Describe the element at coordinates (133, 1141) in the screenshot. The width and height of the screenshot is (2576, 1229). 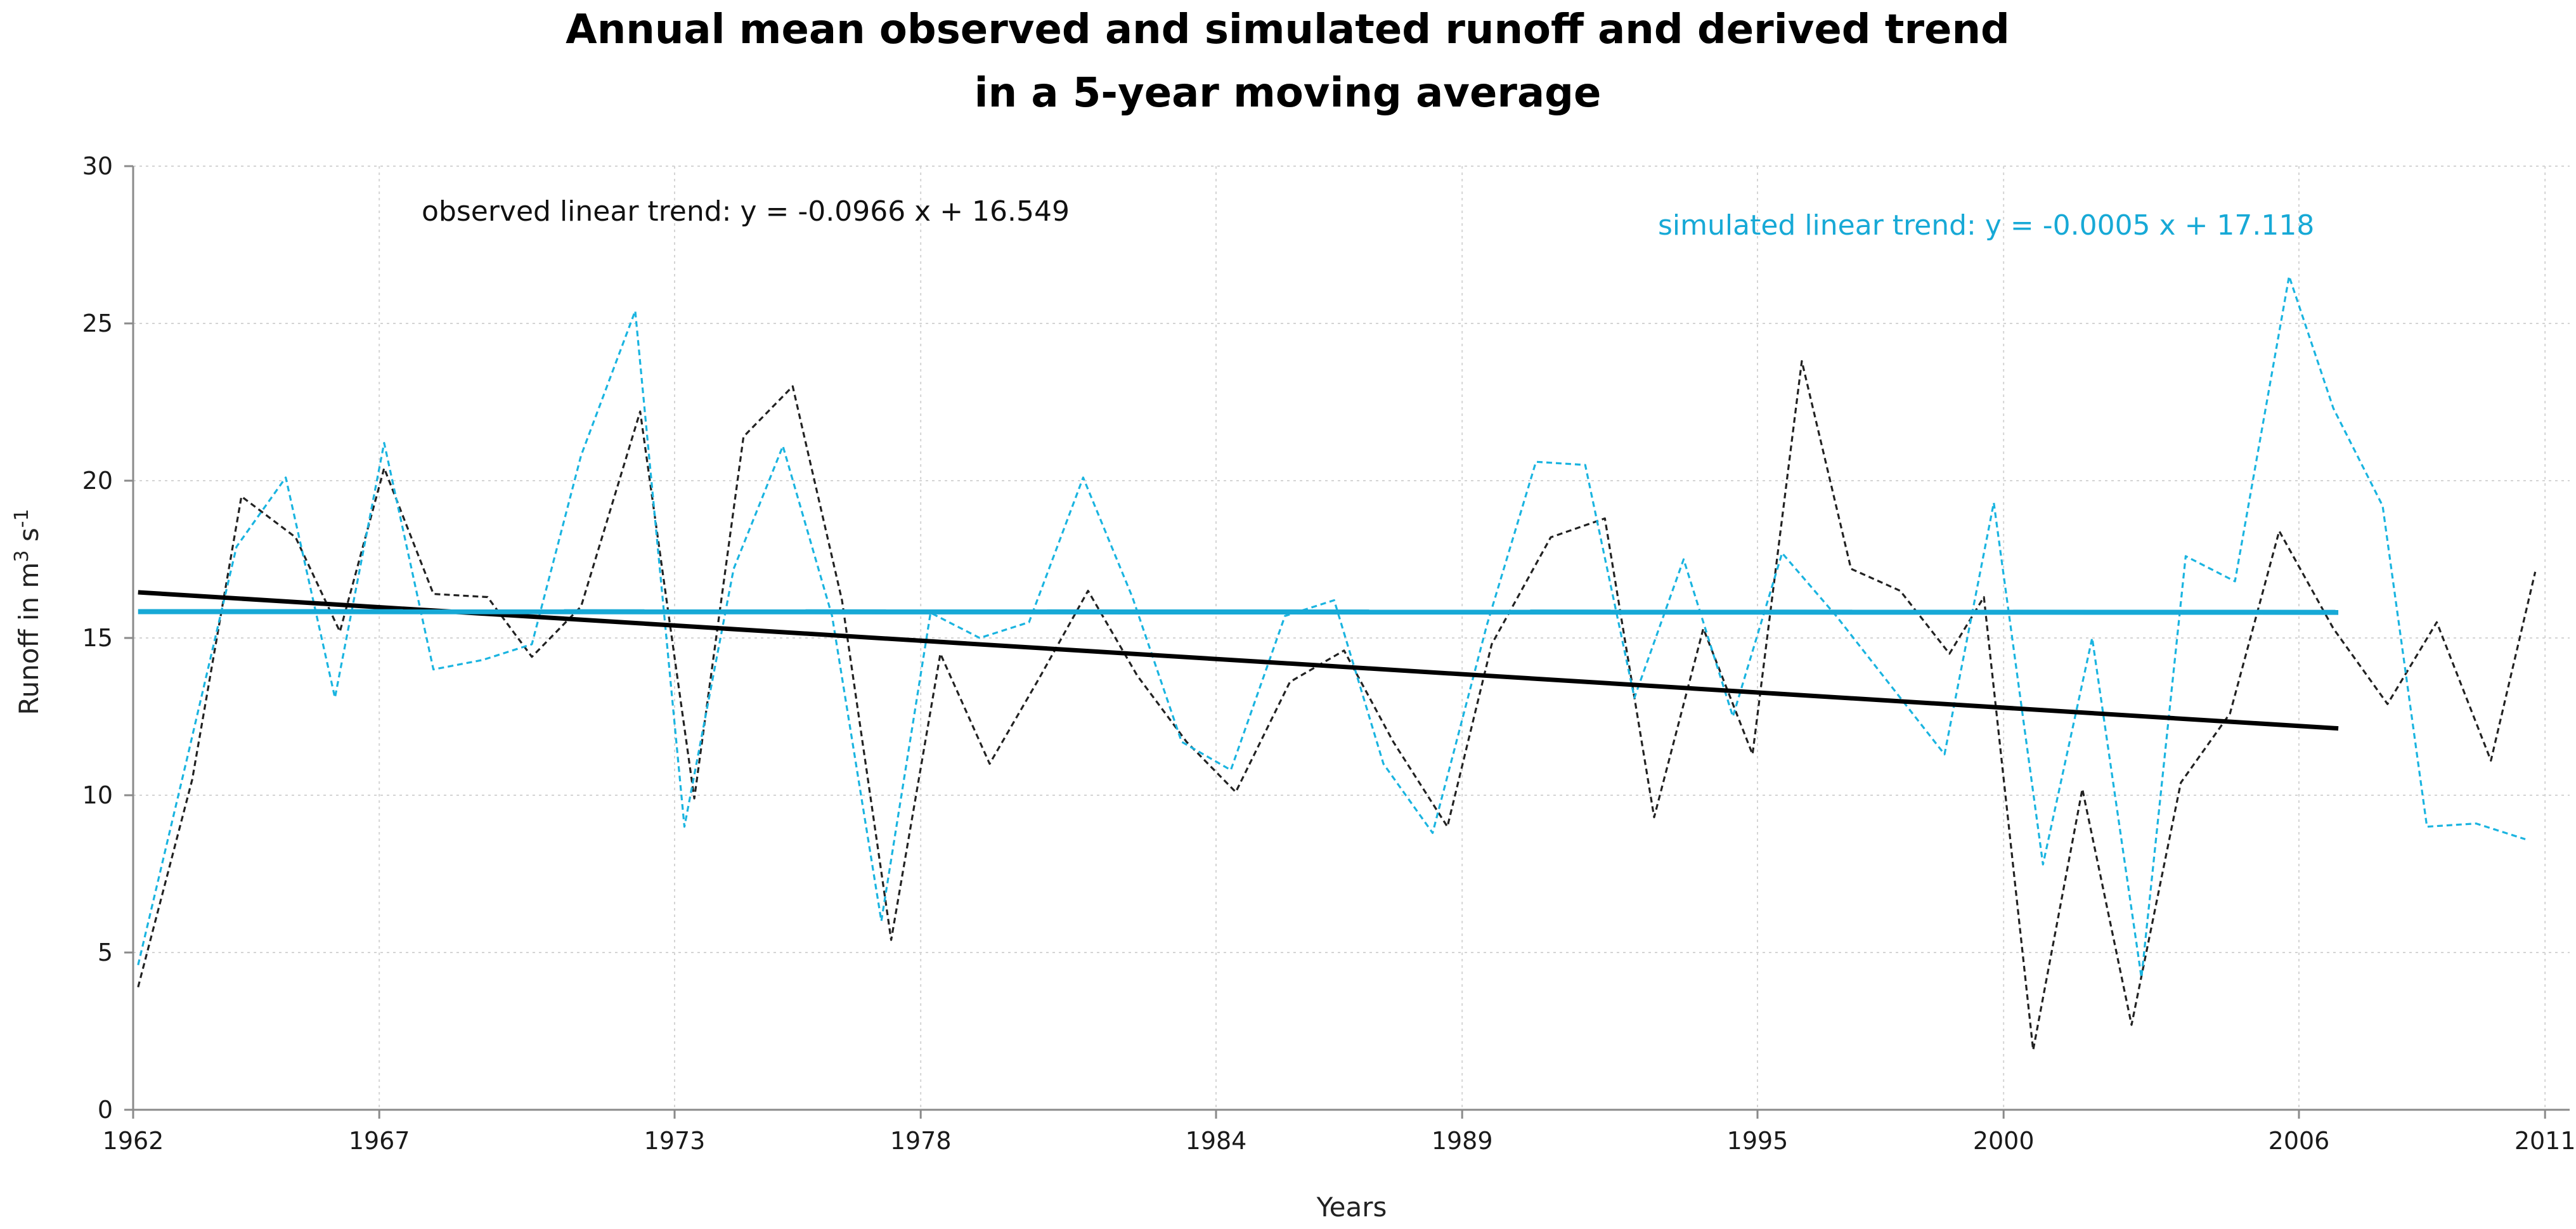
I see `x-tick-label: 1962` at that location.